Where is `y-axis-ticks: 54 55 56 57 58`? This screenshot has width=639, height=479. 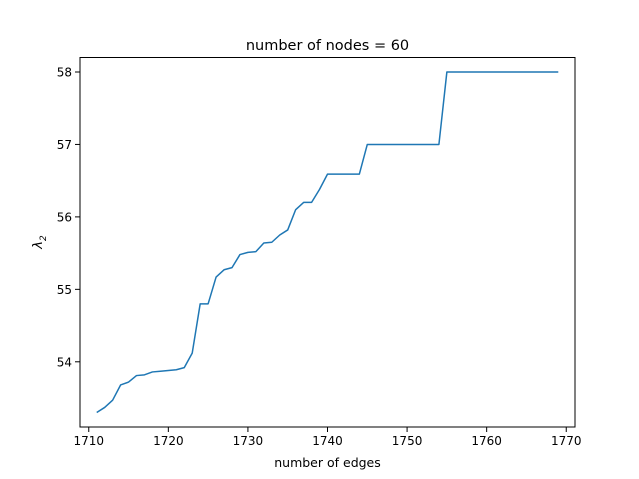 y-axis-ticks: 54 55 56 57 58 is located at coordinates (68, 217).